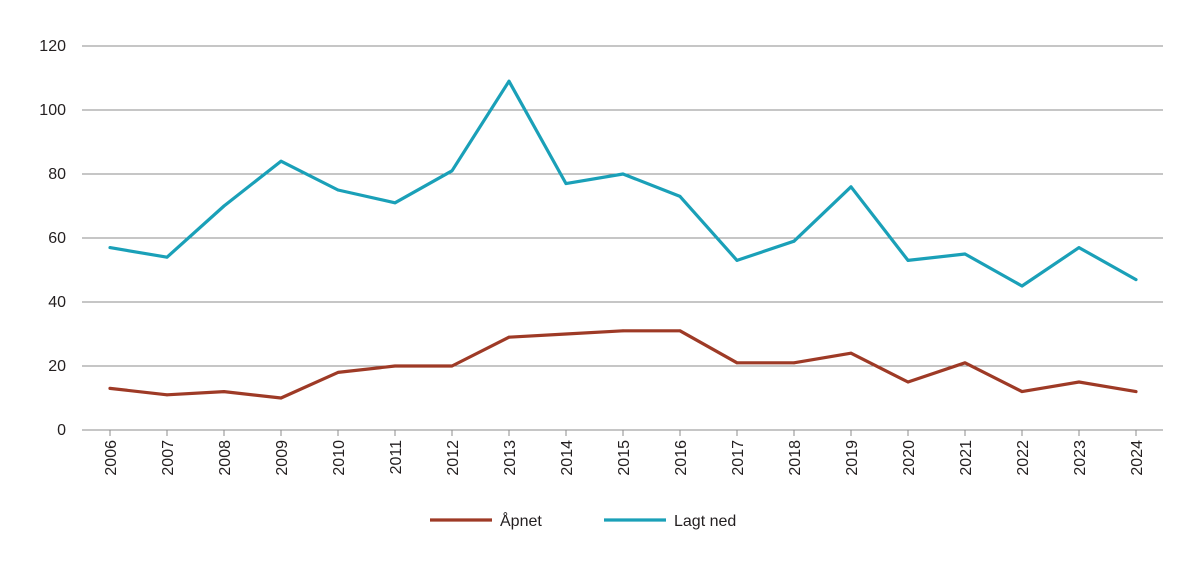  Describe the element at coordinates (57, 366) in the screenshot. I see `y-tick-label: 20` at that location.